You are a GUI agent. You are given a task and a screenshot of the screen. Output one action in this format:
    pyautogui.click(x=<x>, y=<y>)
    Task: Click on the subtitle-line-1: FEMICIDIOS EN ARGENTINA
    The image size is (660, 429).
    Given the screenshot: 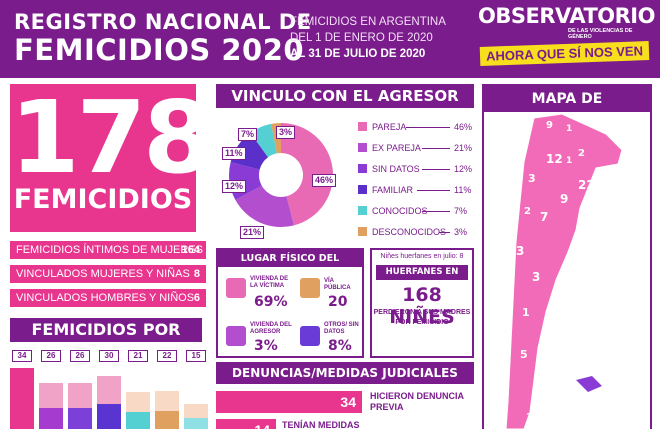 What is the action you would take?
    pyautogui.click(x=368, y=22)
    